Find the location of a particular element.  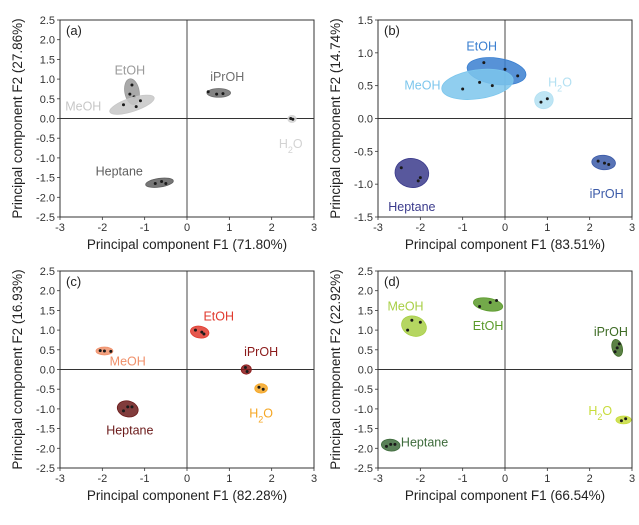

x-axis-title: Principal component F1 (82.28%) is located at coordinates (187, 495).